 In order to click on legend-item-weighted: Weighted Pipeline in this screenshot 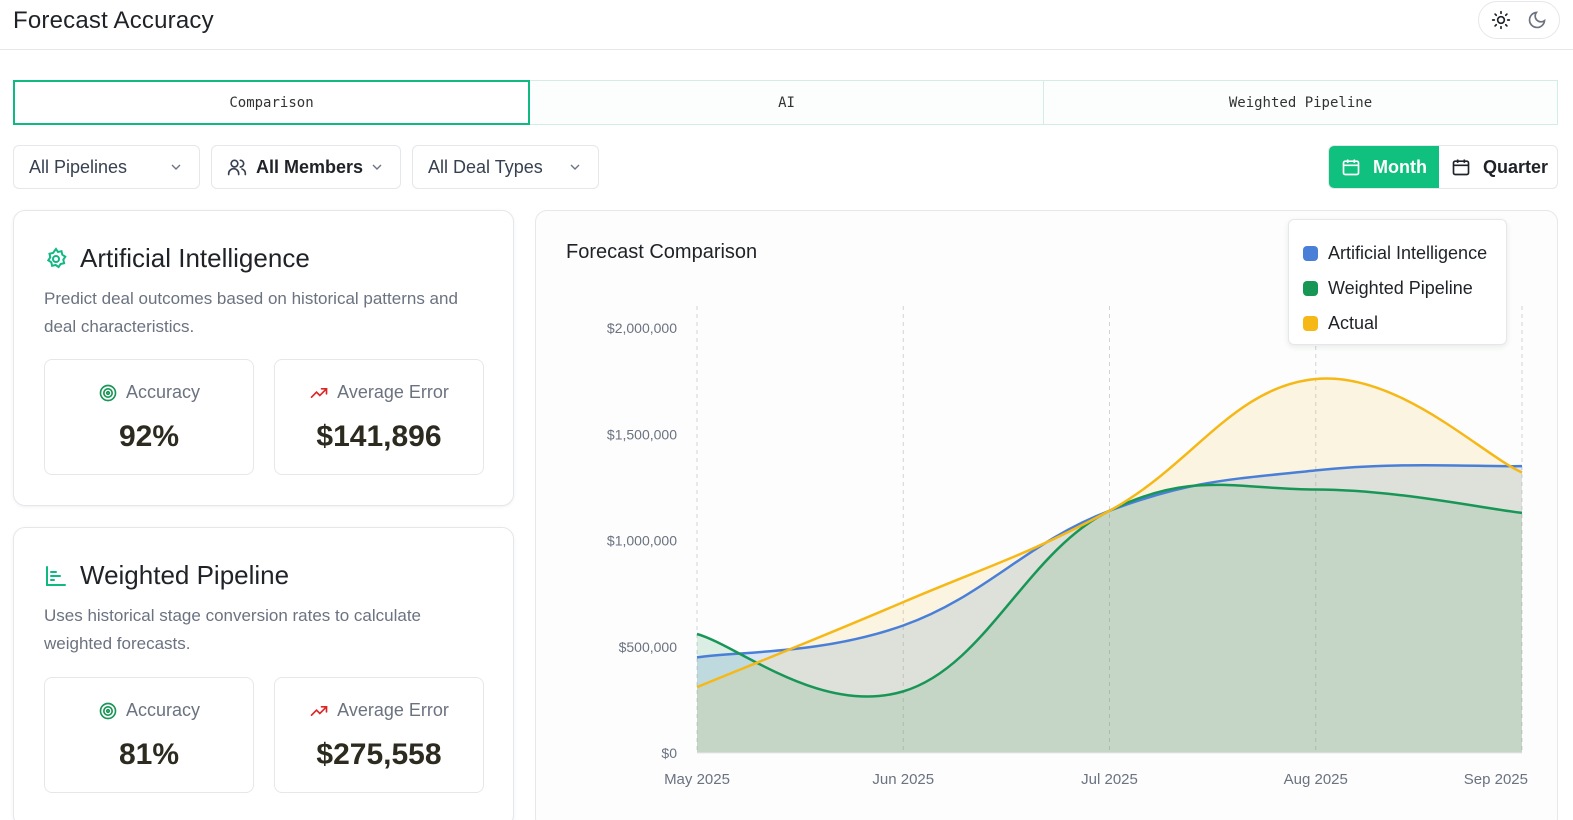, I will do `click(1397, 288)`.